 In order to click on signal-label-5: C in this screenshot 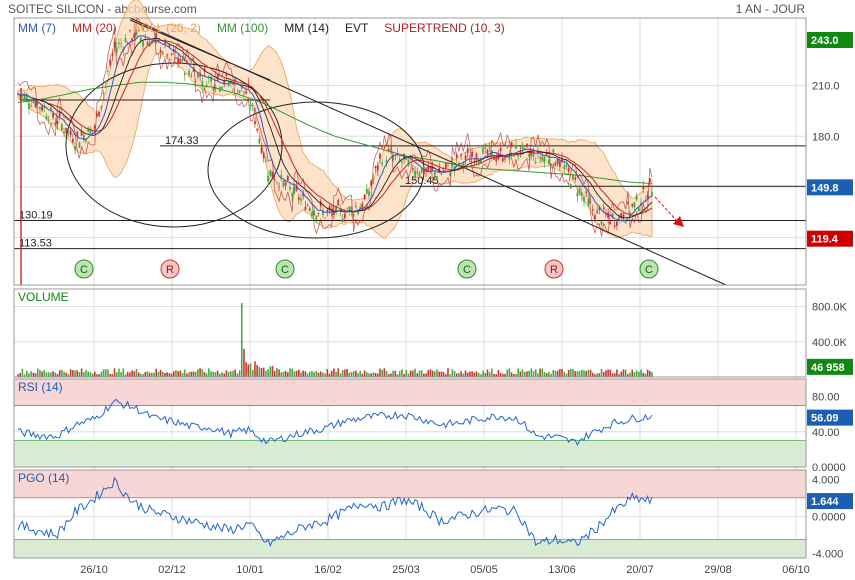, I will do `click(649, 270)`.